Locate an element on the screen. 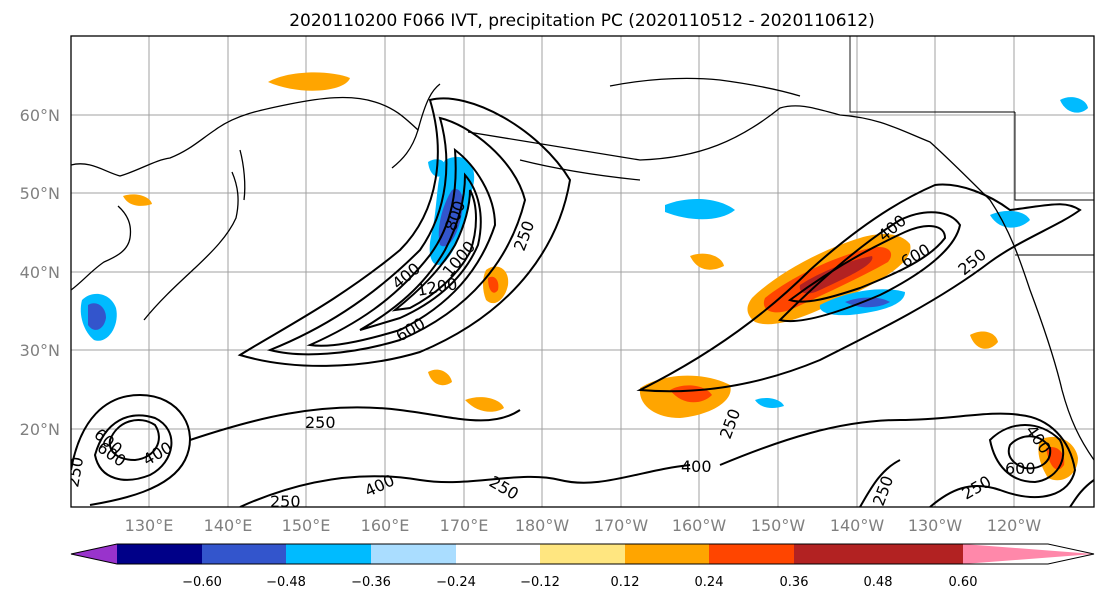 Image resolution: width=1105 pixels, height=601 pixels. colorbar-outline is located at coordinates (582, 554).